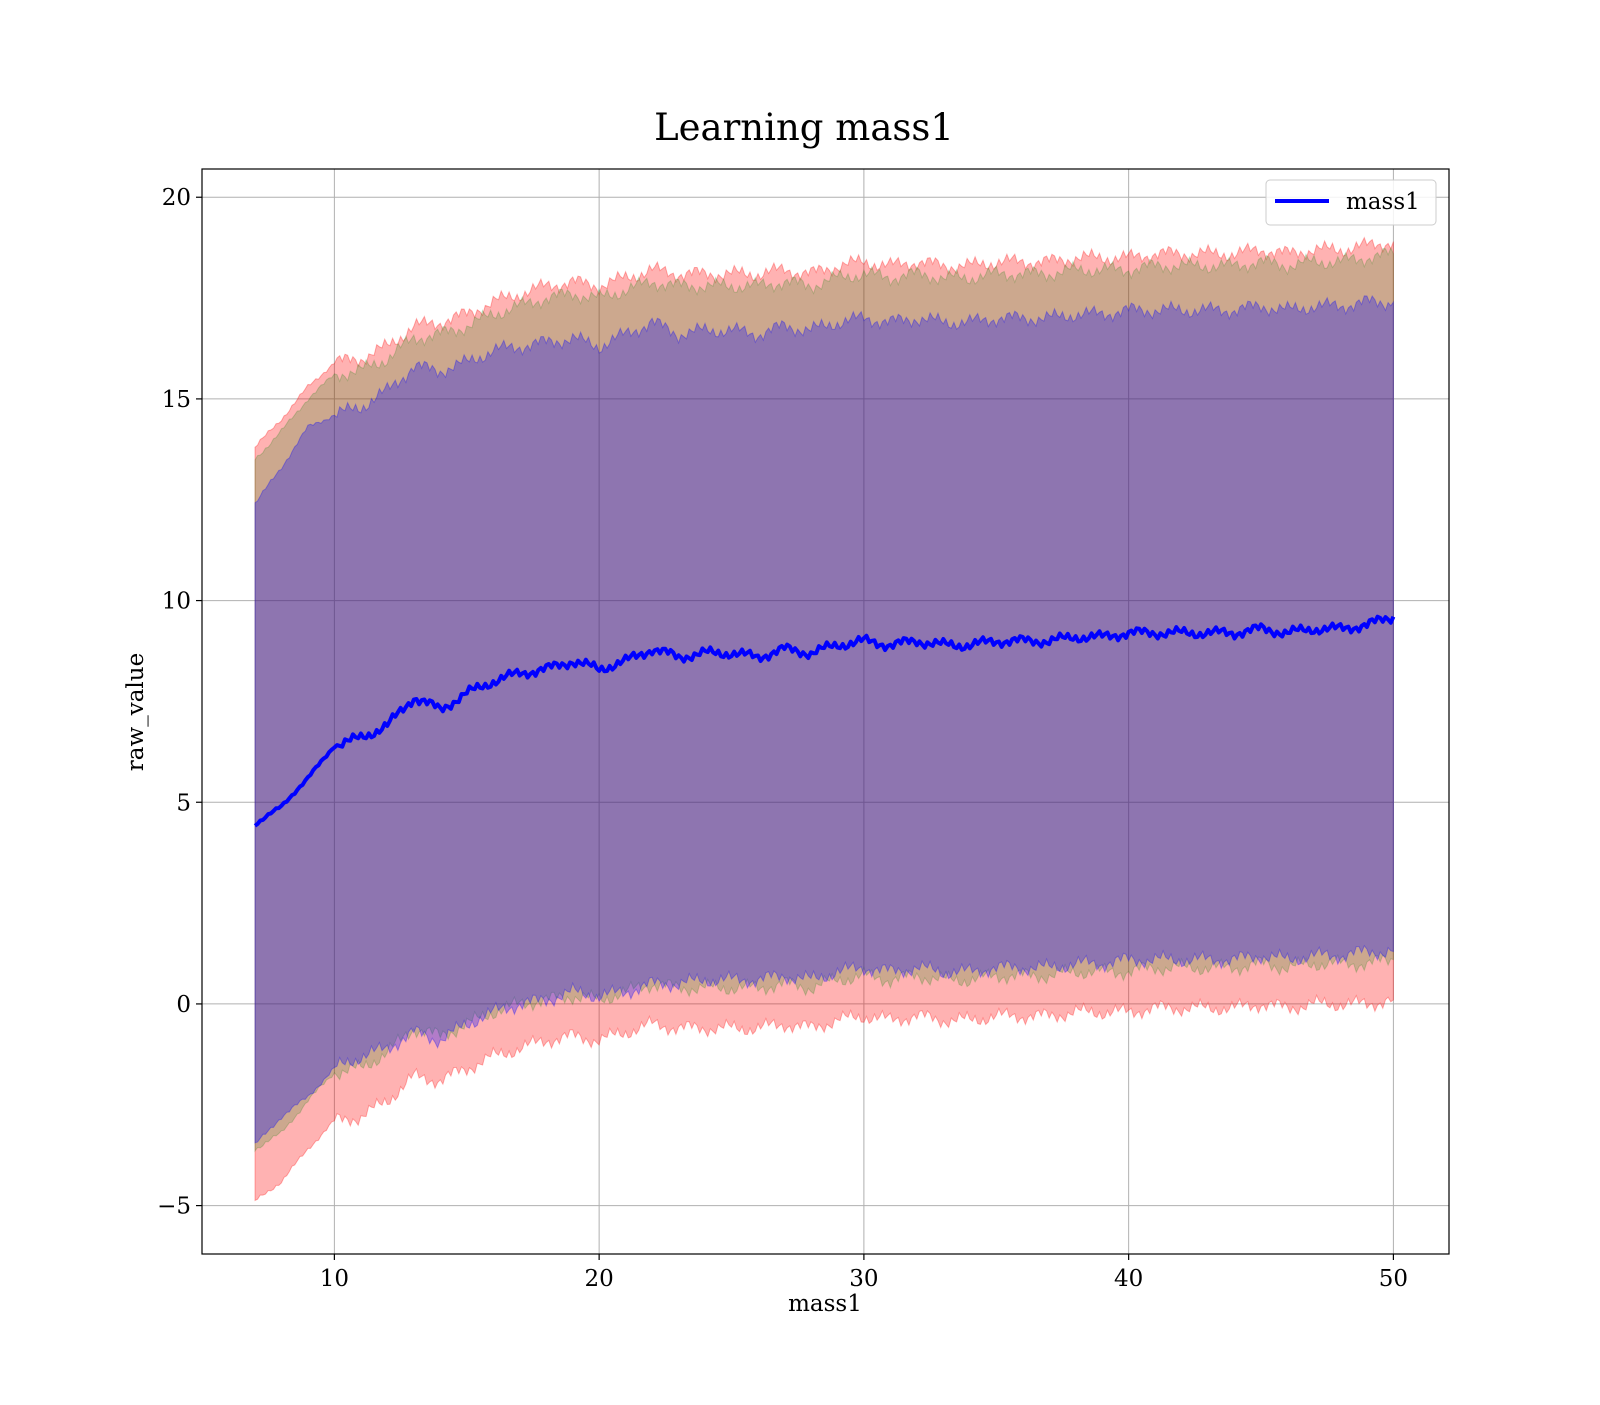 The height and width of the screenshot is (1405, 1600). What do you see at coordinates (176, 198) in the screenshot?
I see `y-tick-label: 20` at bounding box center [176, 198].